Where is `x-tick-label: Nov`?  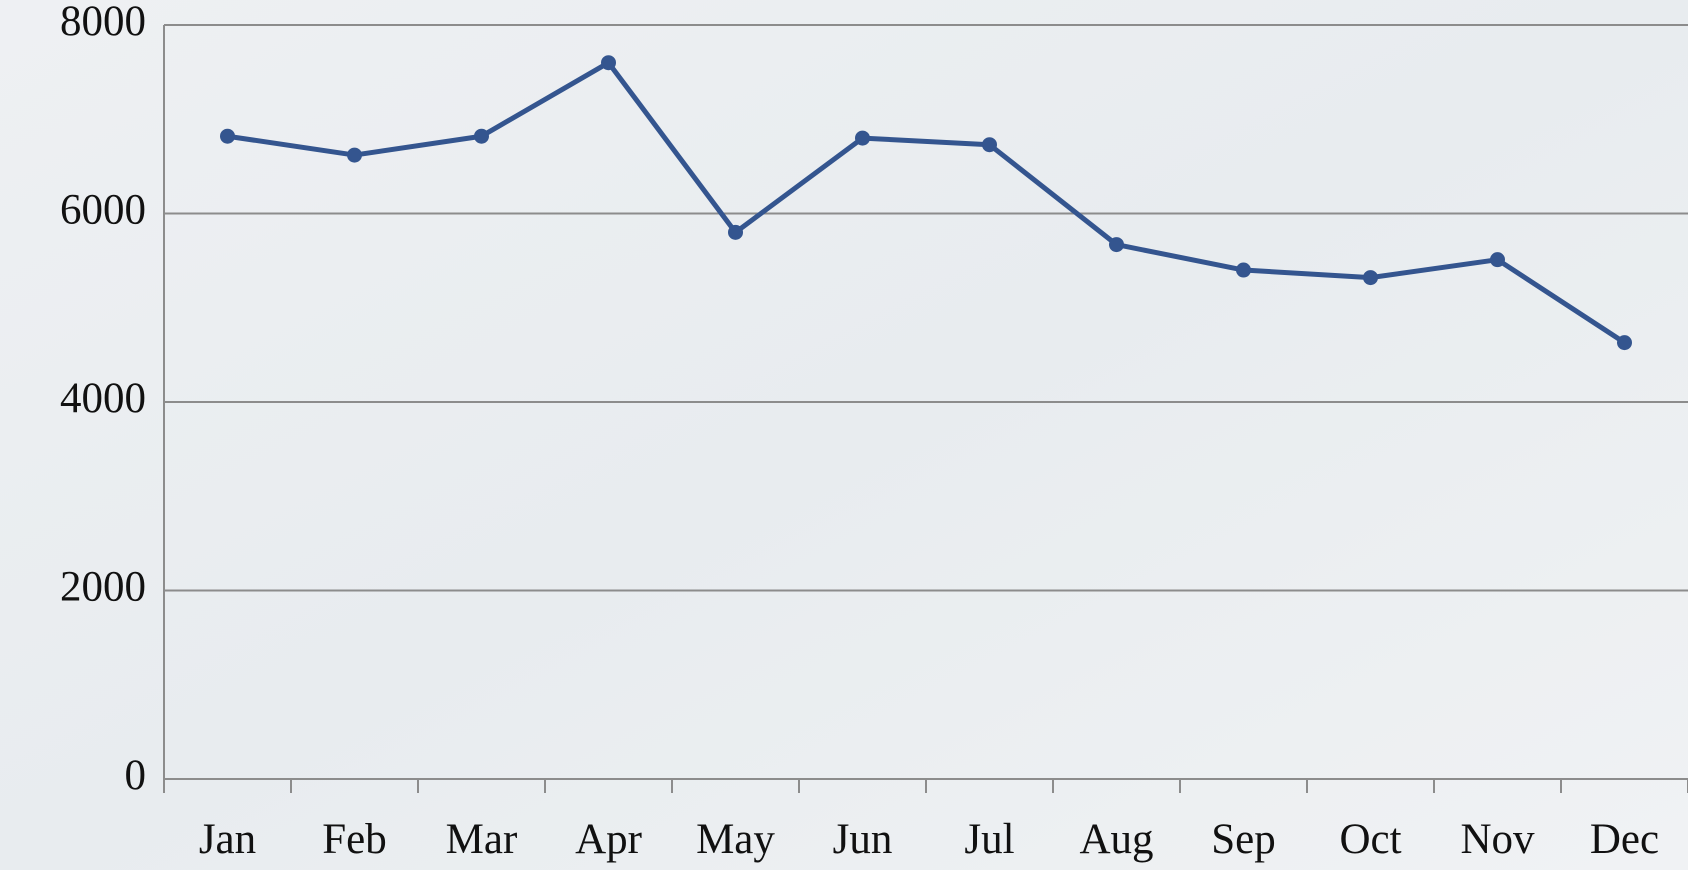
x-tick-label: Nov is located at coordinates (1497, 839).